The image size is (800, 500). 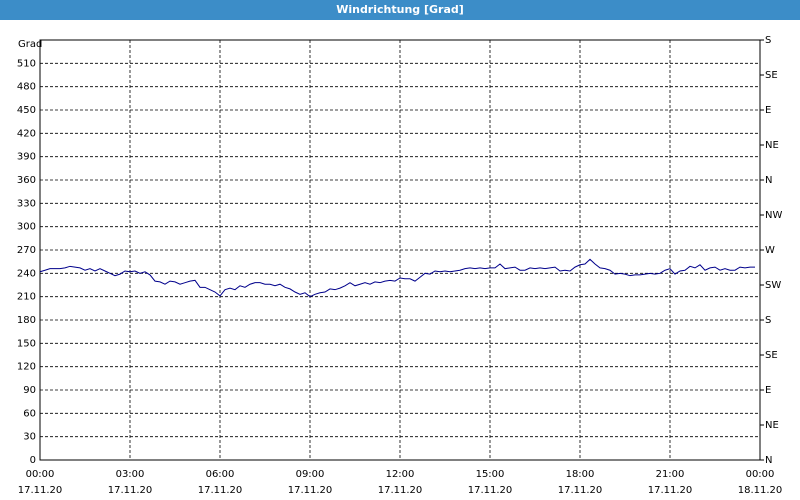 I want to click on y-tick-label: 60, so click(x=29, y=413).